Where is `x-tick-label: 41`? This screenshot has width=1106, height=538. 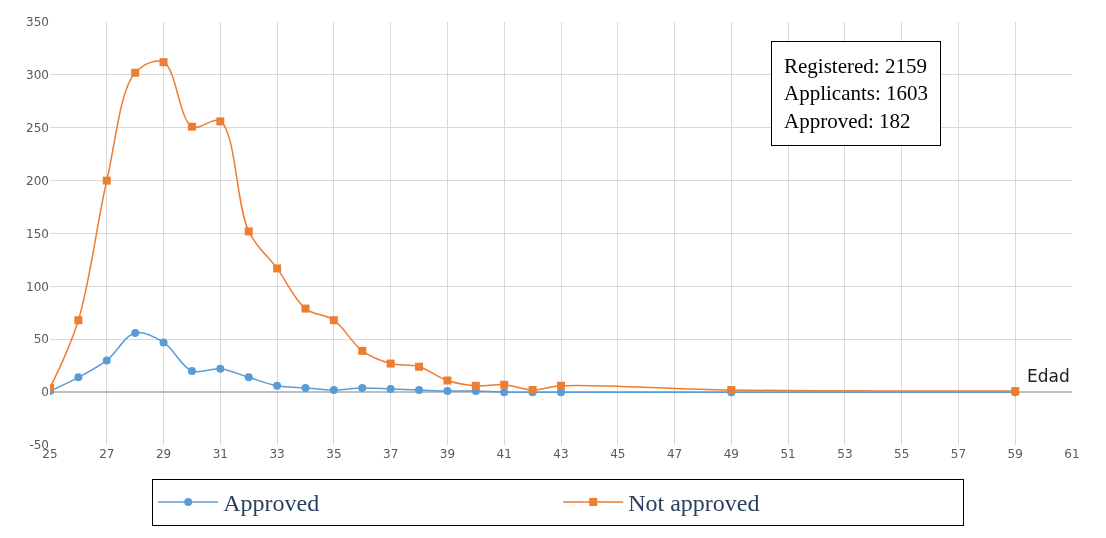 x-tick-label: 41 is located at coordinates (504, 454).